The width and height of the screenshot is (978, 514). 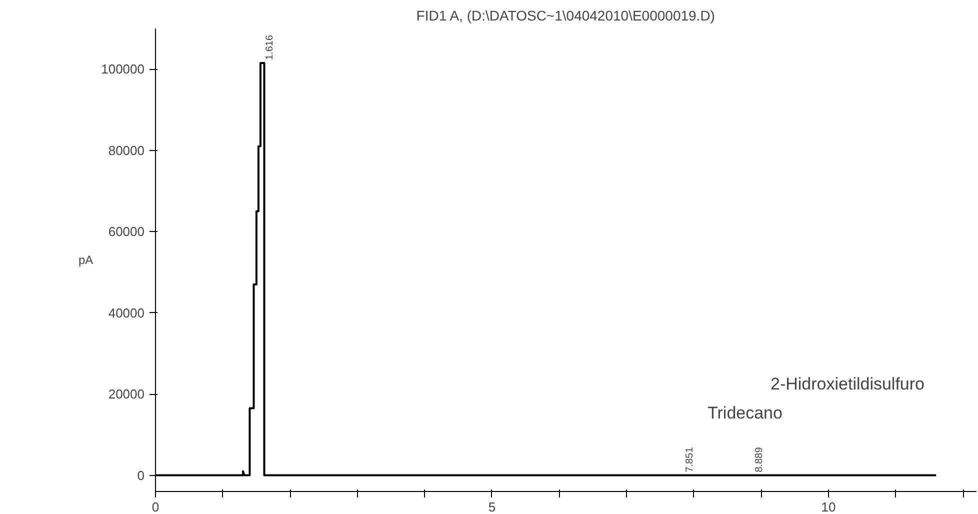 I want to click on y-tick-label: 80000, so click(x=126, y=150).